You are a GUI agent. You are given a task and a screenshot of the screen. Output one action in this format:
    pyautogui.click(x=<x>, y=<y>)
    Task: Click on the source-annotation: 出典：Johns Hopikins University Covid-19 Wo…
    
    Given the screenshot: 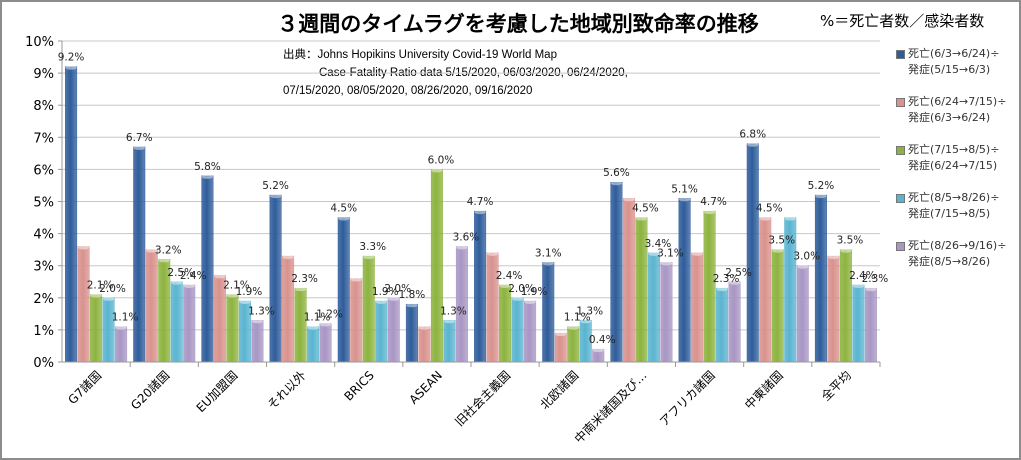 What is the action you would take?
    pyautogui.click(x=455, y=73)
    